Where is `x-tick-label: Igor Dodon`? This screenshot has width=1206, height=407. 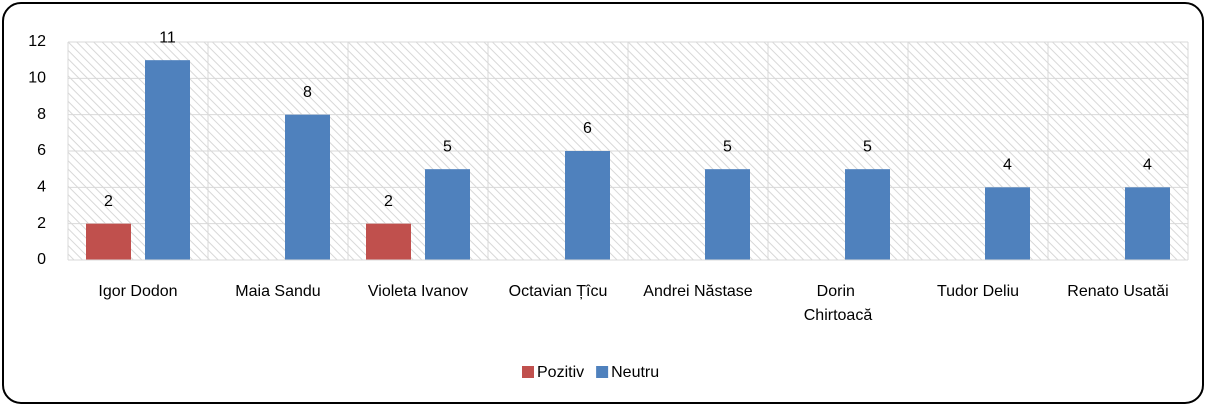
x-tick-label: Igor Dodon is located at coordinates (137, 291).